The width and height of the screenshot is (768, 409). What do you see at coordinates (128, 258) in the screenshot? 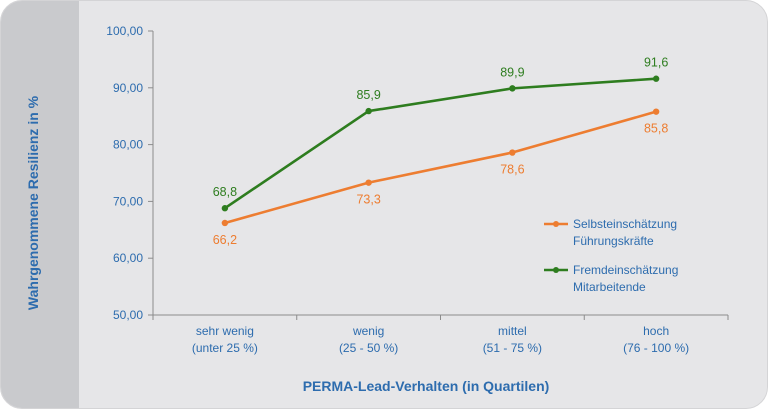
I see `y-tick-label: 60,00` at bounding box center [128, 258].